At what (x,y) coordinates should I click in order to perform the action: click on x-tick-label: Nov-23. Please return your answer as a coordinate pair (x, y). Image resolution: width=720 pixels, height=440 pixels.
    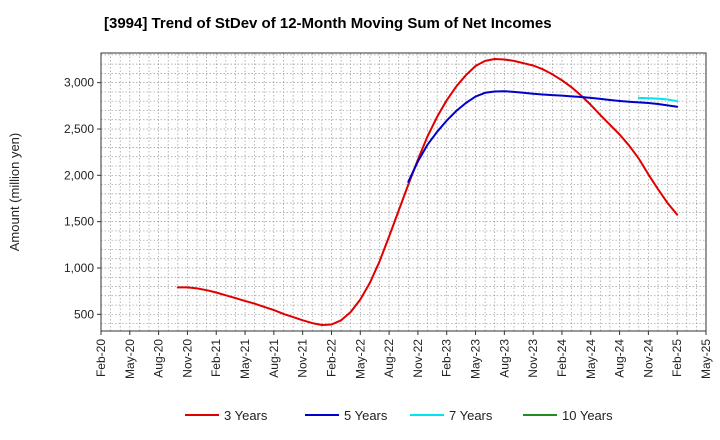
    Looking at the image, I should click on (533, 358).